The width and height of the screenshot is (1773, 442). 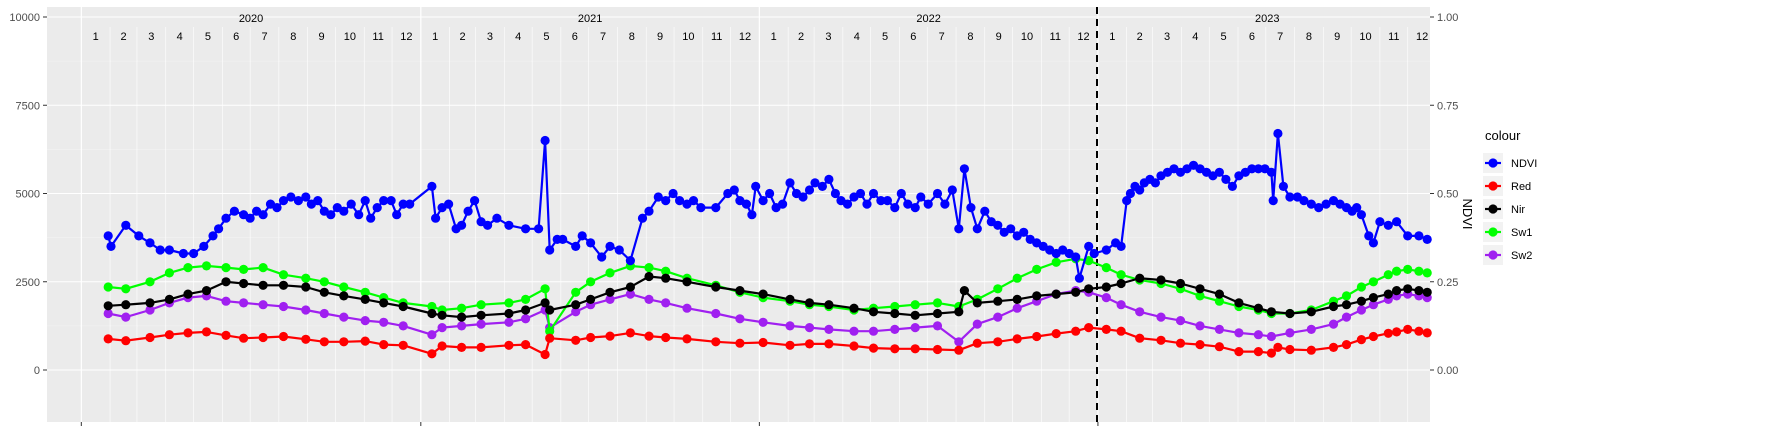 What do you see at coordinates (1447, 106) in the screenshot?
I see `y2-tick-label: 0.75` at bounding box center [1447, 106].